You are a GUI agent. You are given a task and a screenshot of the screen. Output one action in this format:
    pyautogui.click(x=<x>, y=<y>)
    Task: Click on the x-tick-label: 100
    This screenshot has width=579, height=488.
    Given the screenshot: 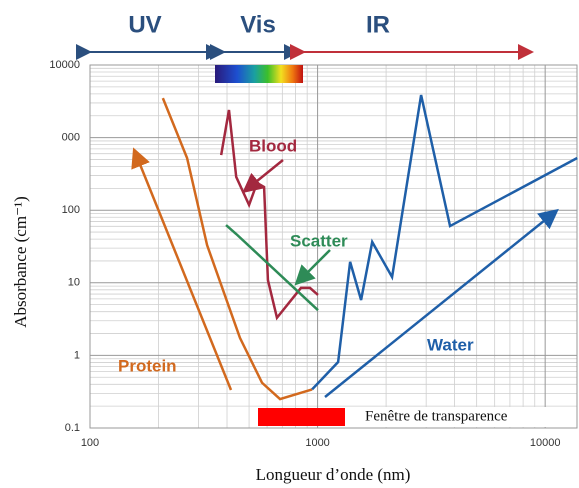 What is the action you would take?
    pyautogui.click(x=90, y=443)
    